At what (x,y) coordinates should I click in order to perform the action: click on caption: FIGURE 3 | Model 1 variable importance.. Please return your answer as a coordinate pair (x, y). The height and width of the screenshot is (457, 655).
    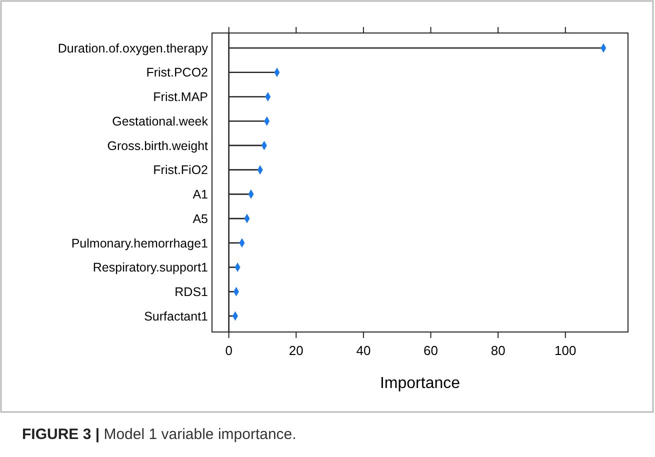
    Looking at the image, I should click on (159, 434).